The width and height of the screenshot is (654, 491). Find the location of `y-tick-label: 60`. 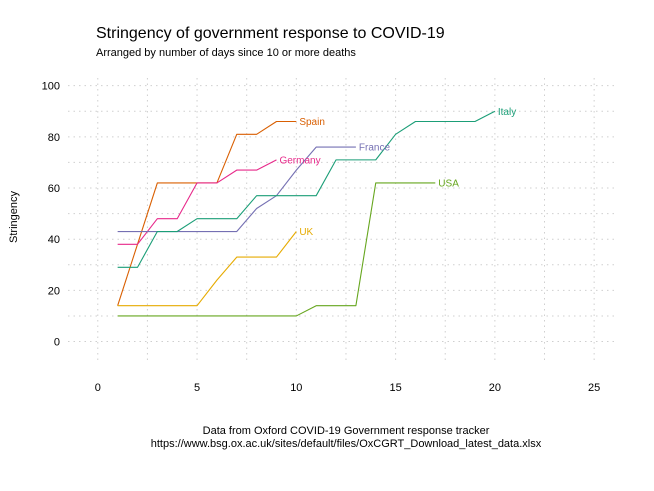

y-tick-label: 60 is located at coordinates (54, 189).